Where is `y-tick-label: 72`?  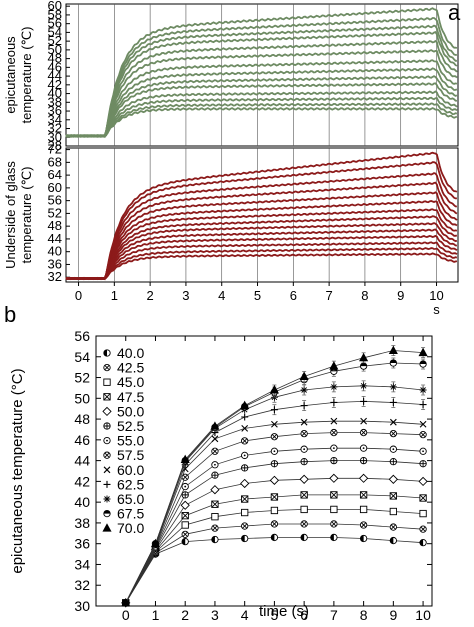 y-tick-label: 72 is located at coordinates (55, 149).